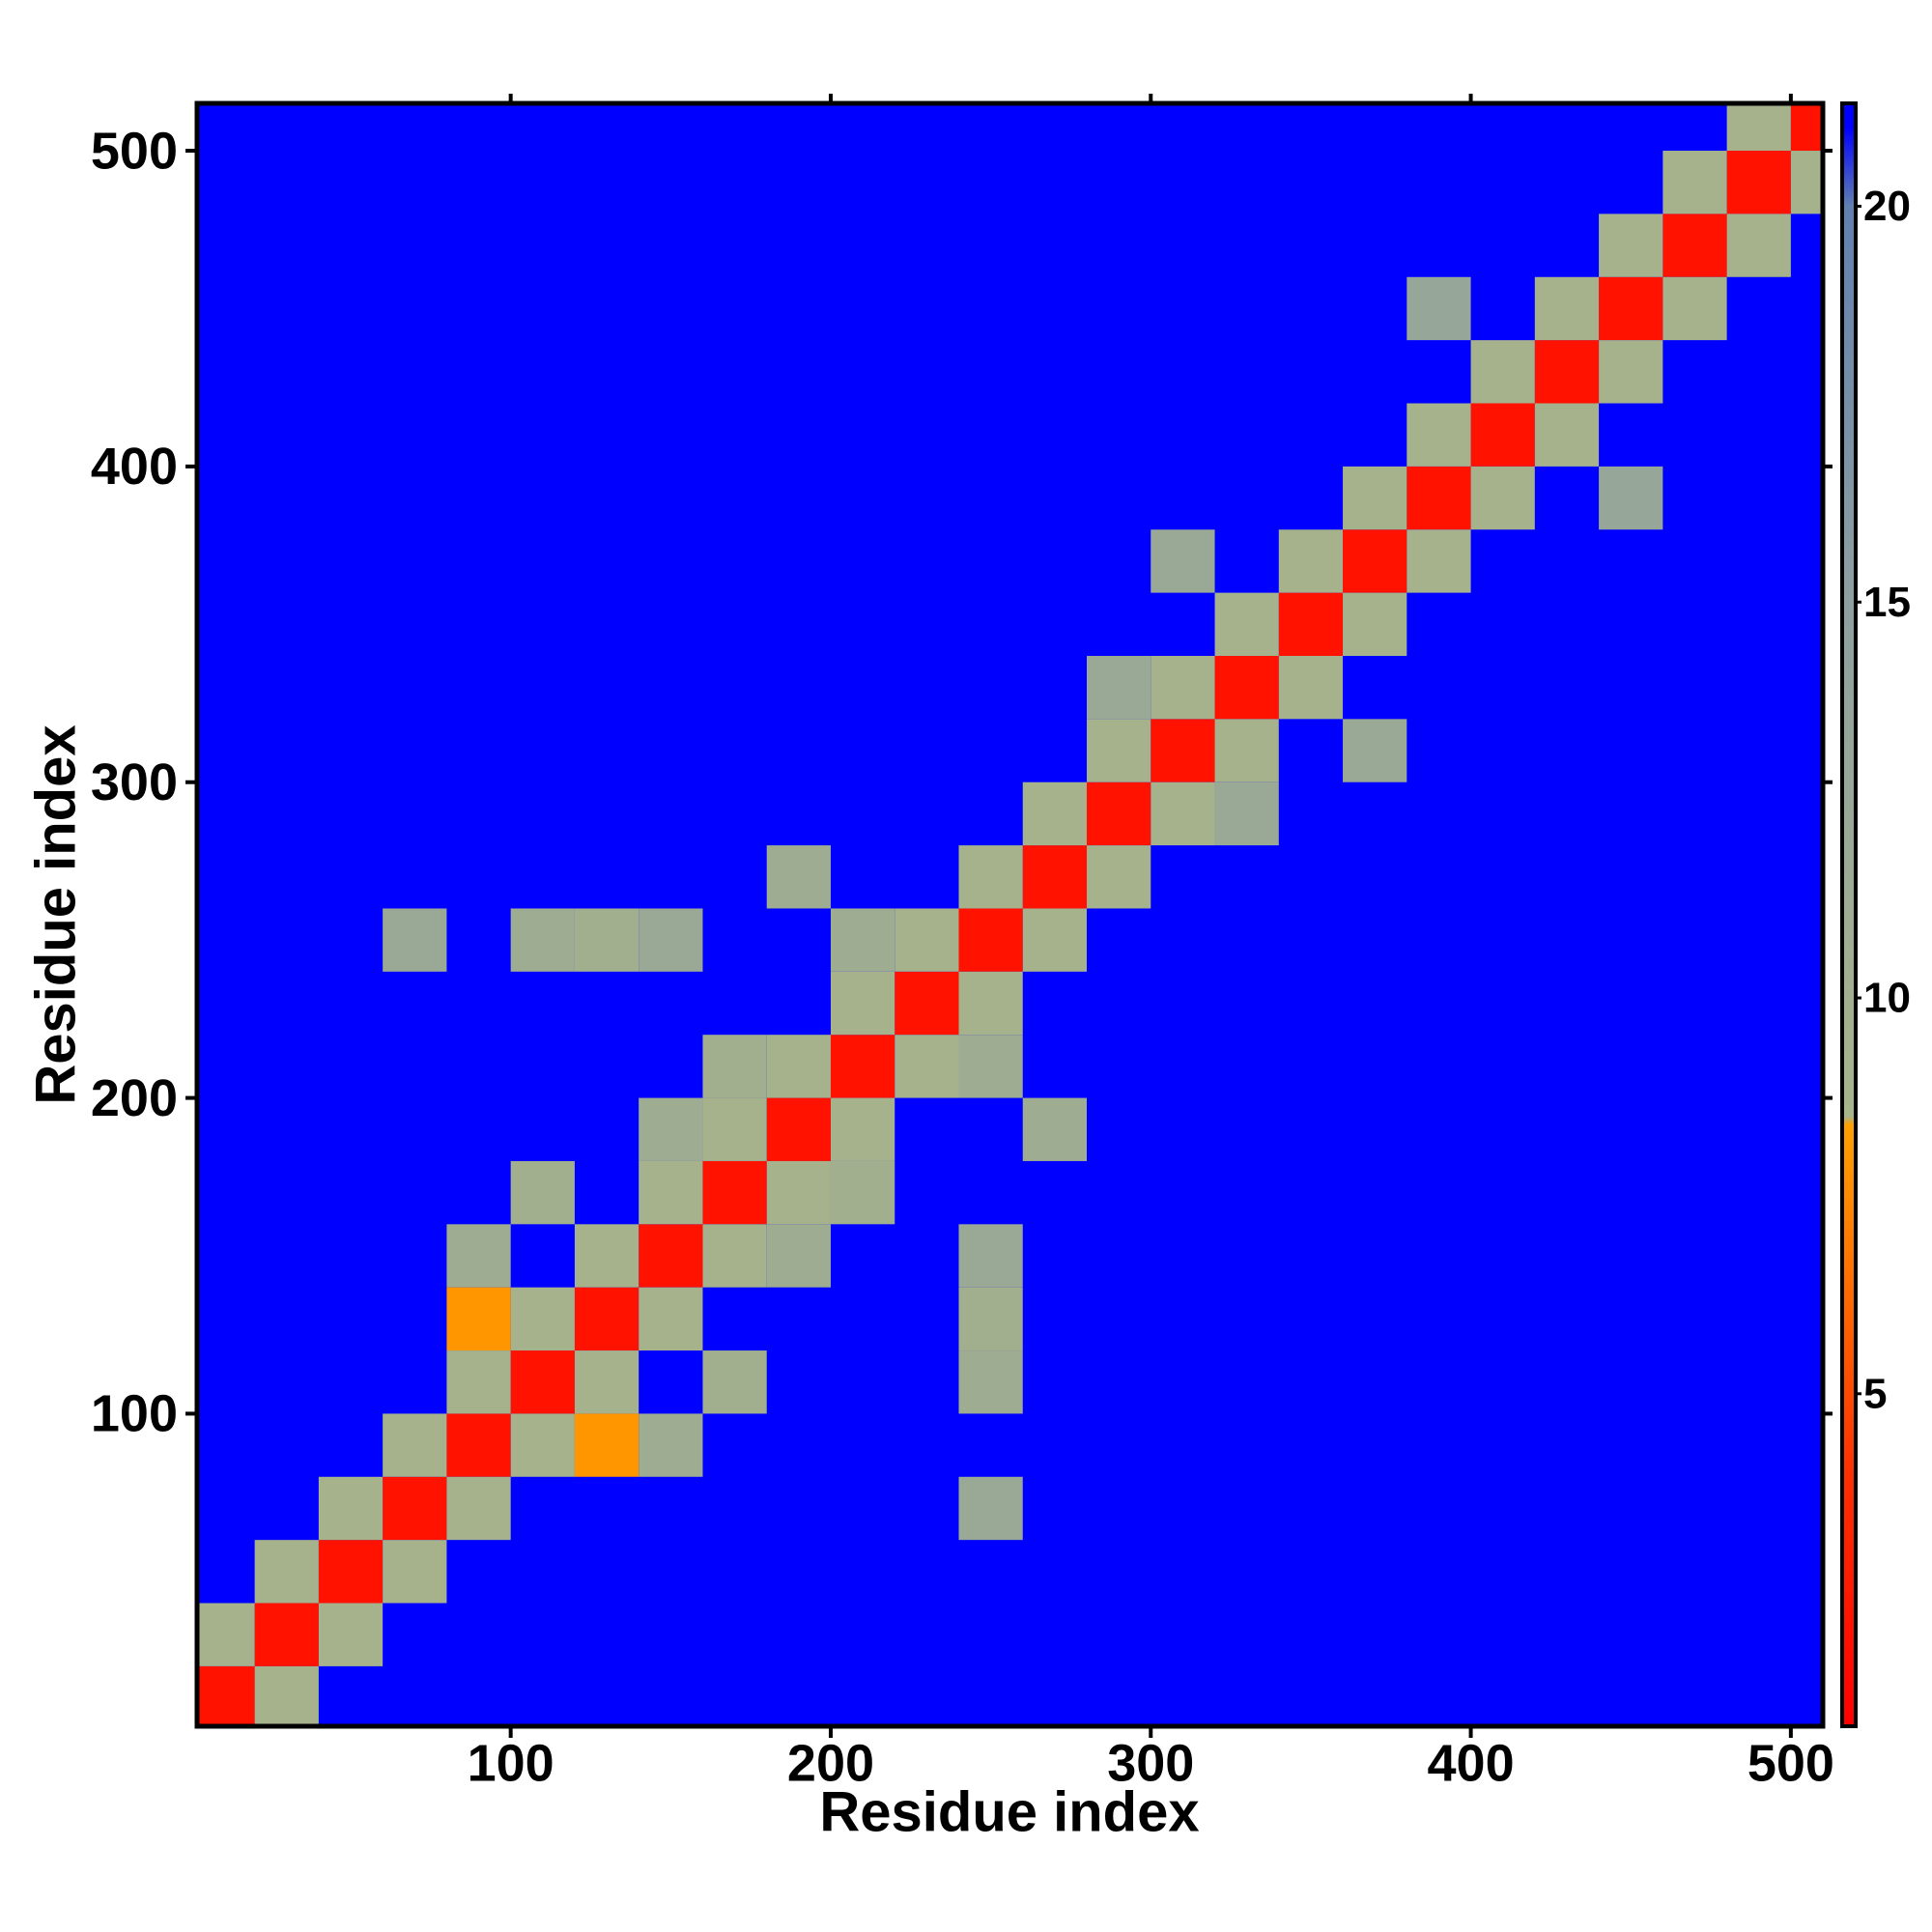 This screenshot has height=1932, width=1932. What do you see at coordinates (830, 1763) in the screenshot?
I see `x-tick-label: 200` at bounding box center [830, 1763].